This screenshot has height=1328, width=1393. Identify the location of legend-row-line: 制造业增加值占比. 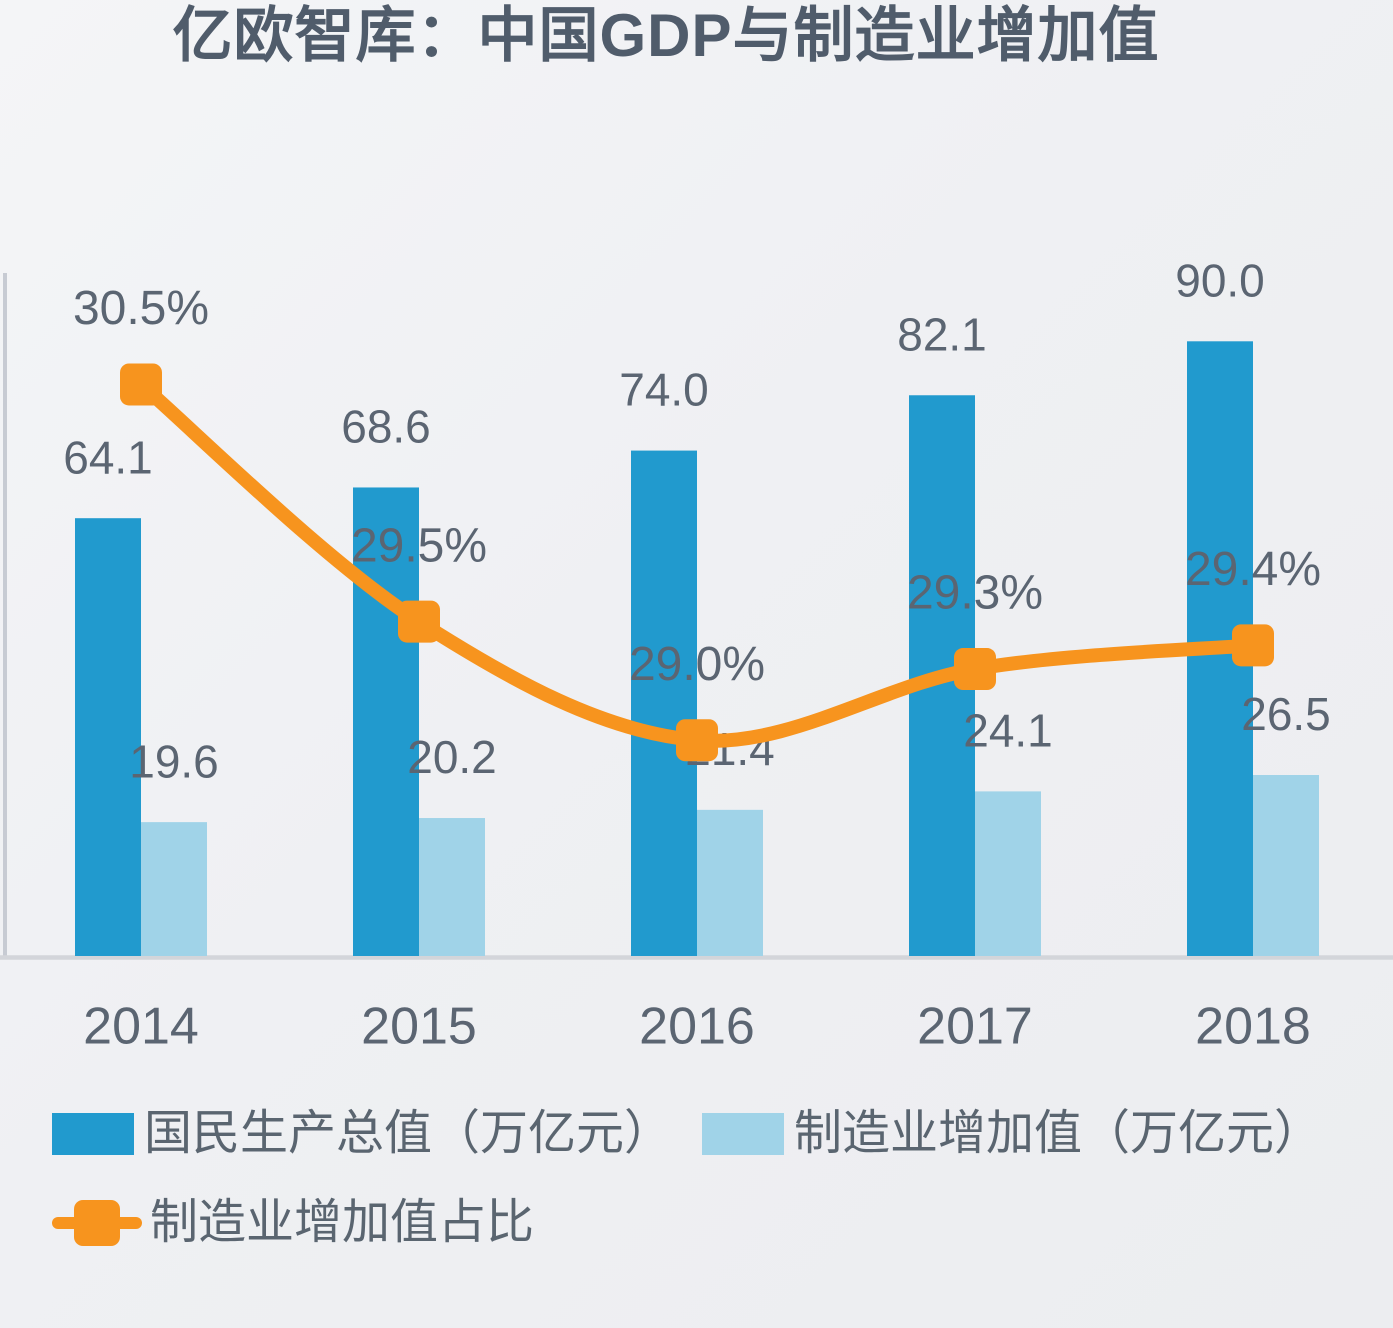
(687, 1222).